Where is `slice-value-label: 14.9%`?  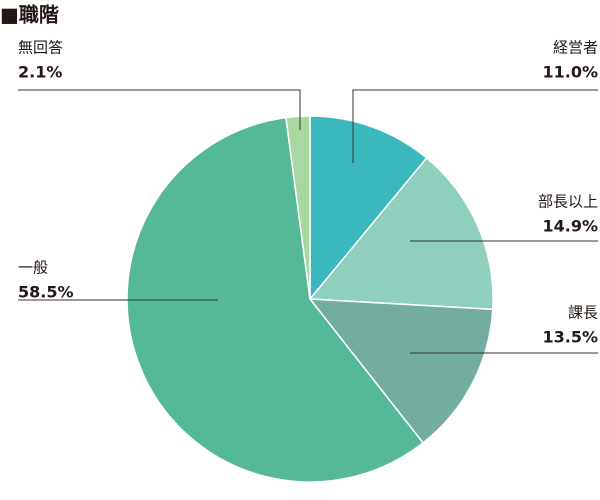 slice-value-label: 14.9% is located at coordinates (570, 226).